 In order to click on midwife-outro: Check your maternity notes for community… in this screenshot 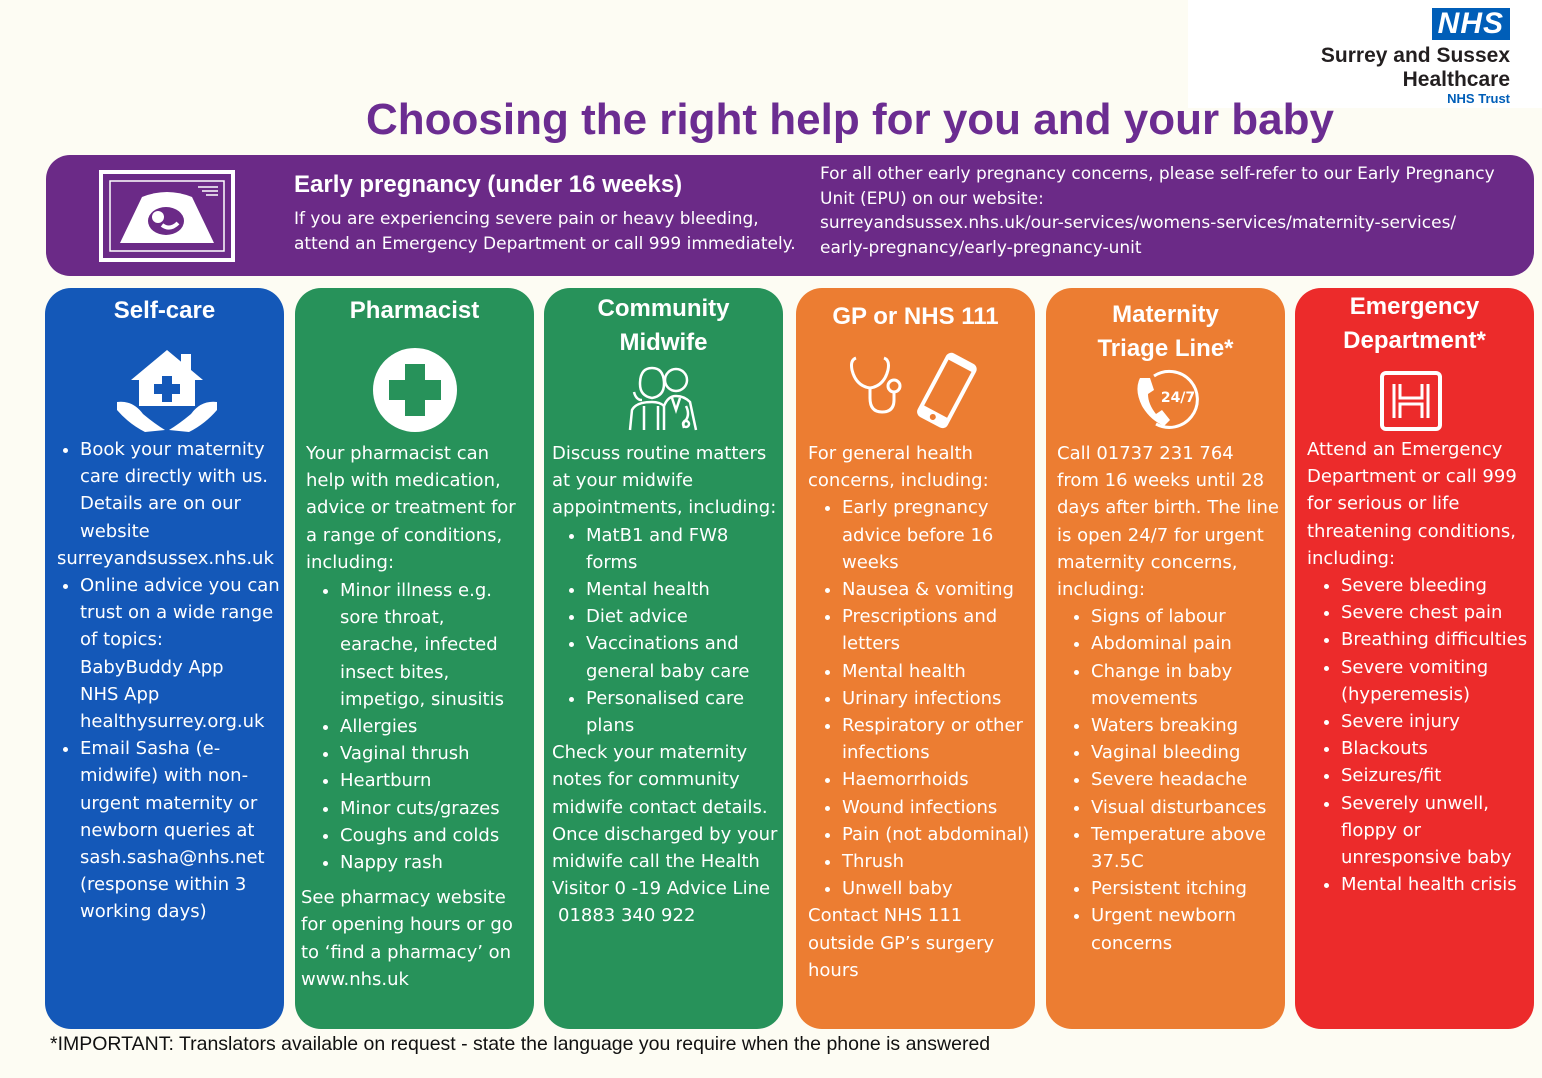, I will do `click(665, 821)`.